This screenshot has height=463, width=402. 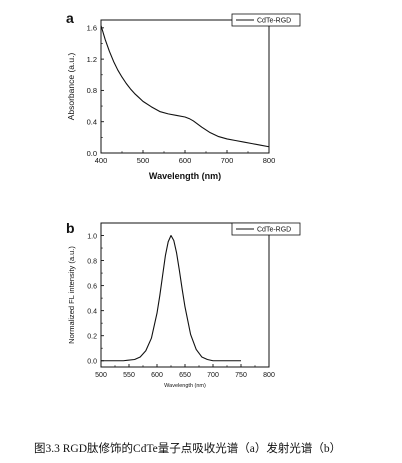 I want to click on panel-b-label: b, so click(x=70, y=228).